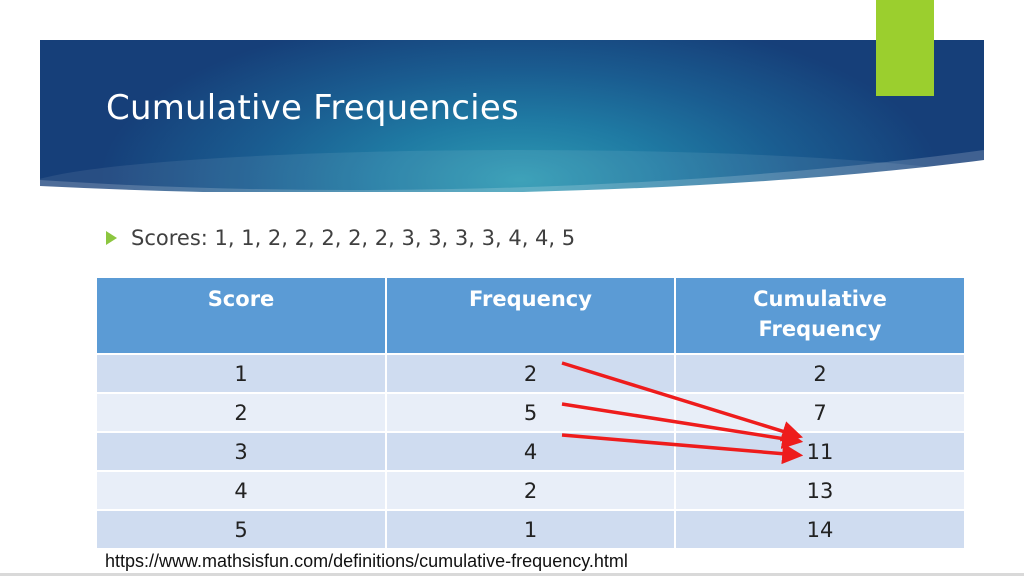 The height and width of the screenshot is (576, 1024). Describe the element at coordinates (905, 48) in the screenshot. I see `accent-bar` at that location.